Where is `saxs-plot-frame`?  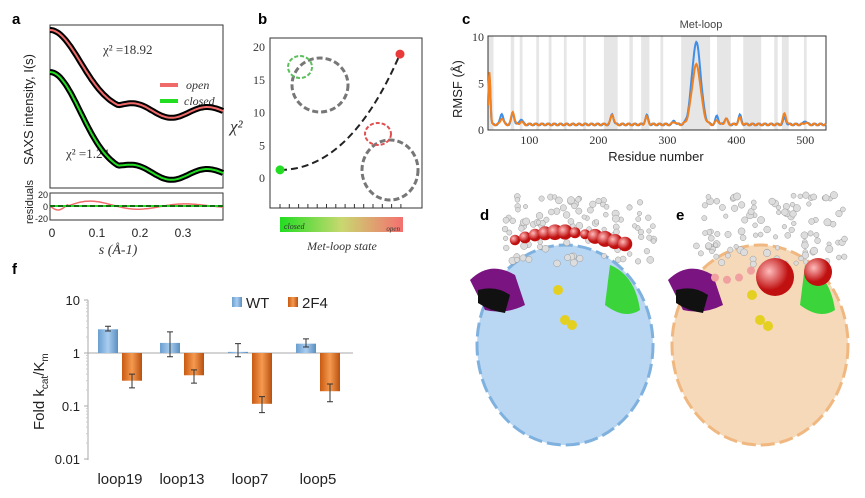
saxs-plot-frame is located at coordinates (136, 106).